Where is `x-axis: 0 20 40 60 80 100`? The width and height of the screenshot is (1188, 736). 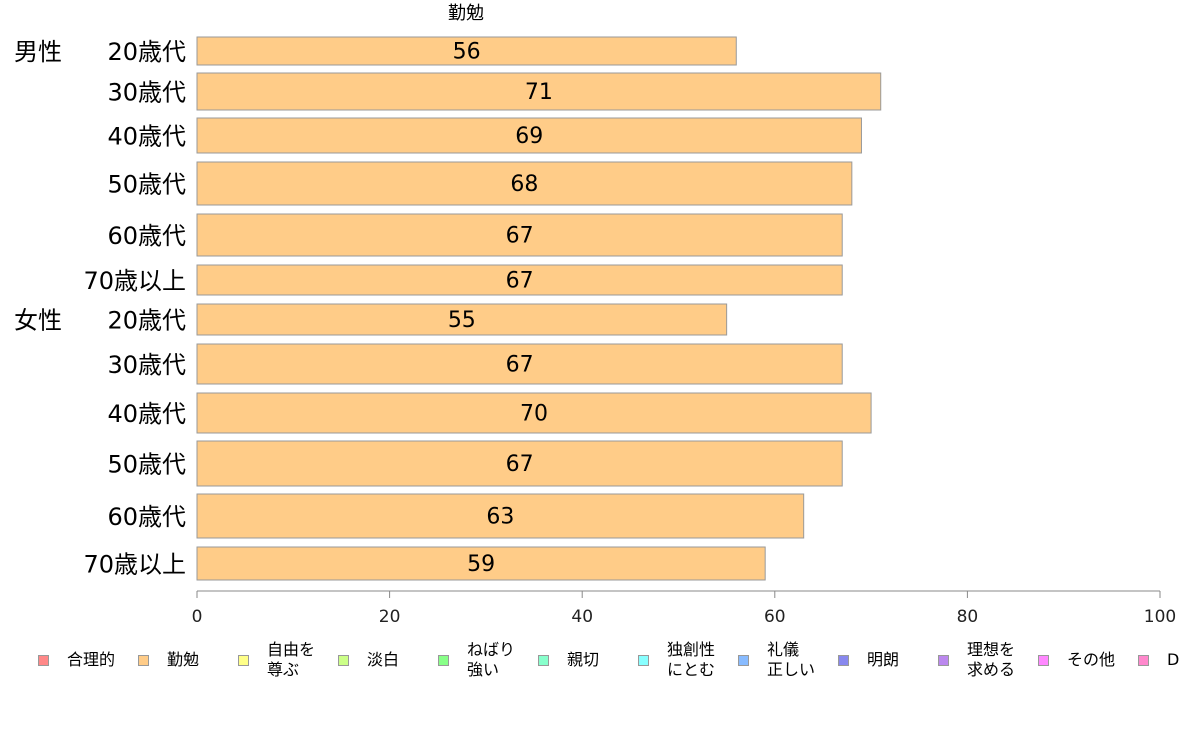
x-axis: 0 20 40 60 80 100 is located at coordinates (684, 608).